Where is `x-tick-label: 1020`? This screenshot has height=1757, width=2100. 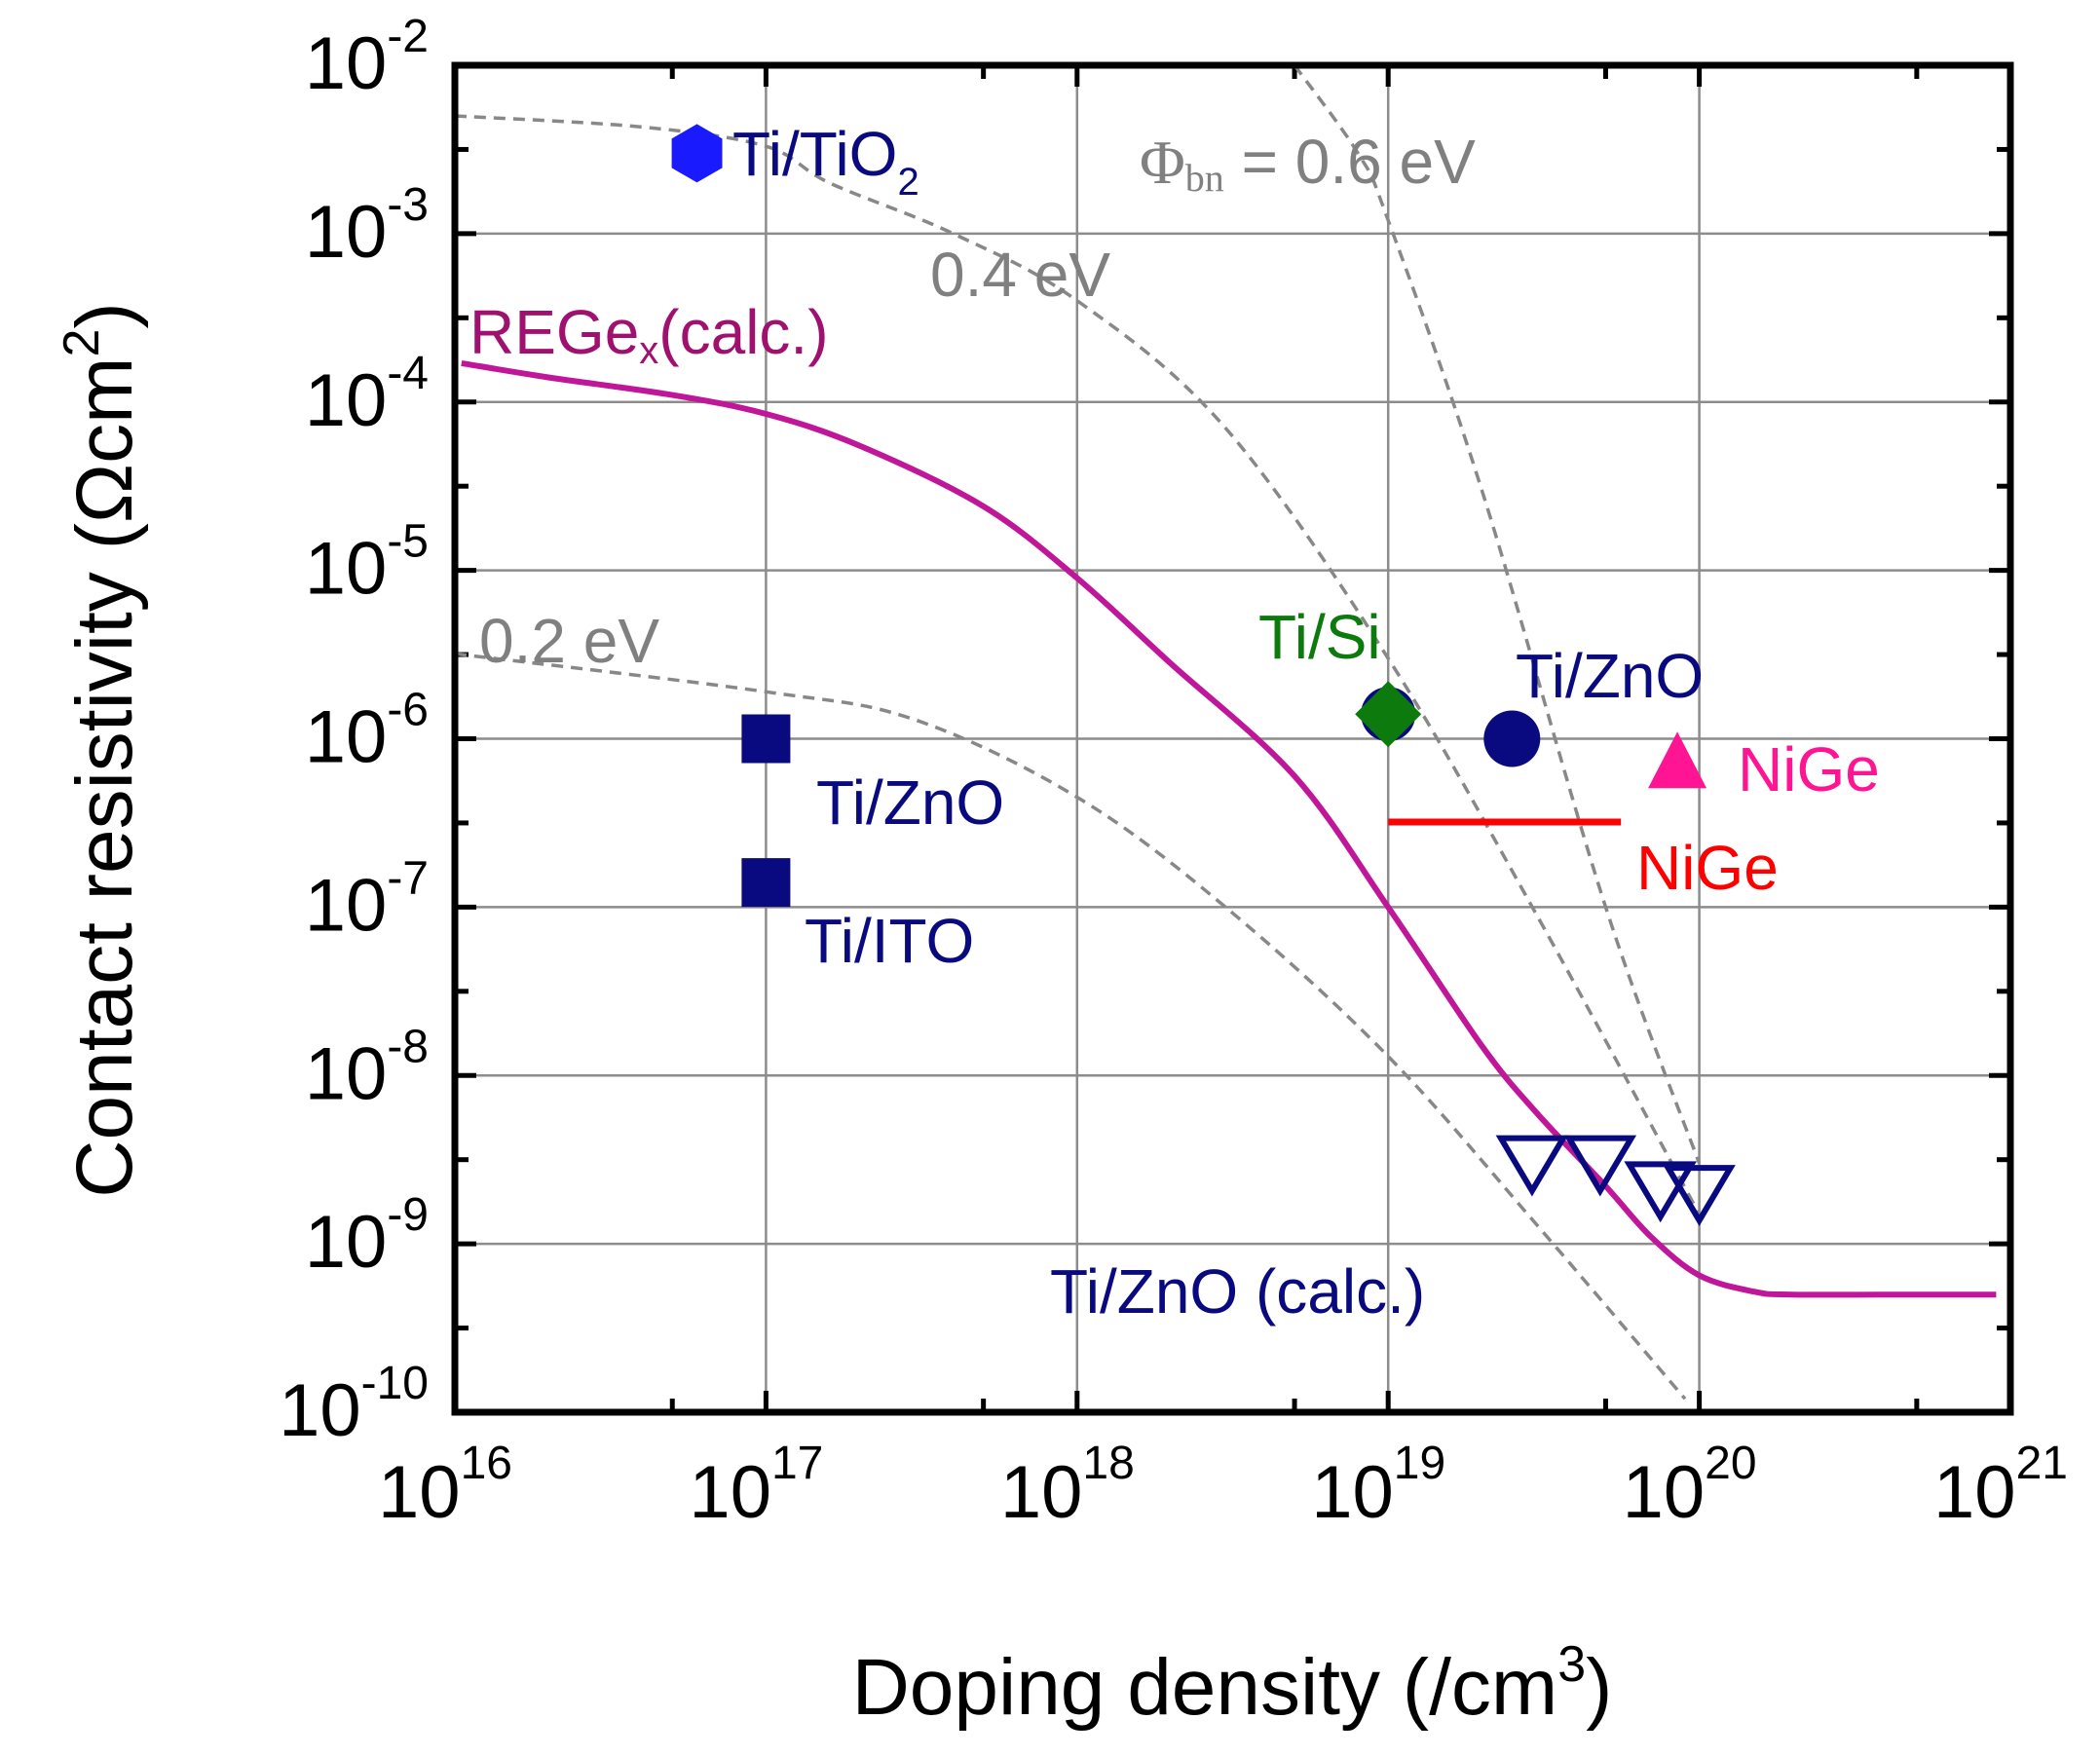
x-tick-label: 1020 is located at coordinates (1690, 1486).